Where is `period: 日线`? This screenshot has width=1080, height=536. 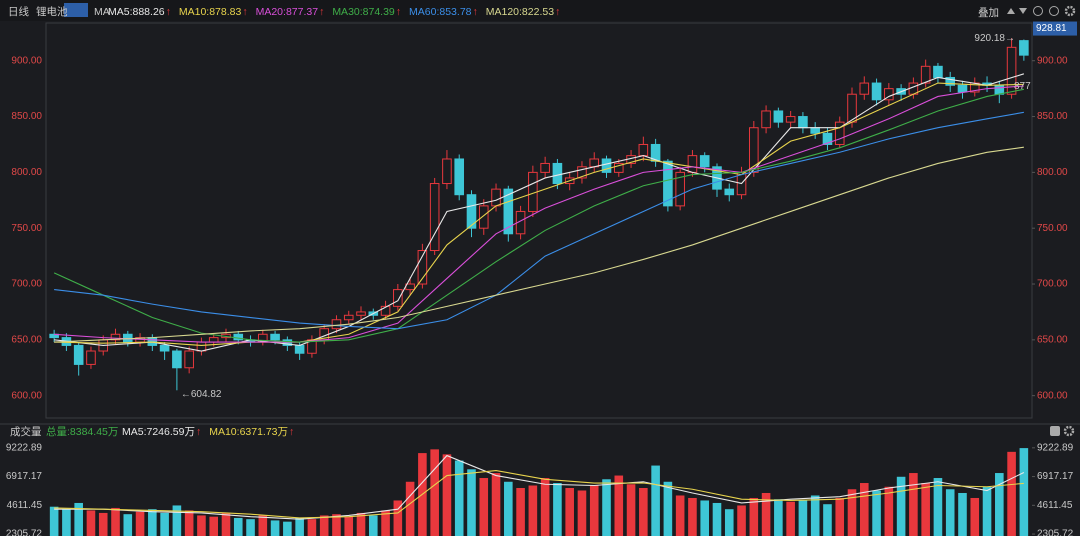 period: 日线 is located at coordinates (18, 11).